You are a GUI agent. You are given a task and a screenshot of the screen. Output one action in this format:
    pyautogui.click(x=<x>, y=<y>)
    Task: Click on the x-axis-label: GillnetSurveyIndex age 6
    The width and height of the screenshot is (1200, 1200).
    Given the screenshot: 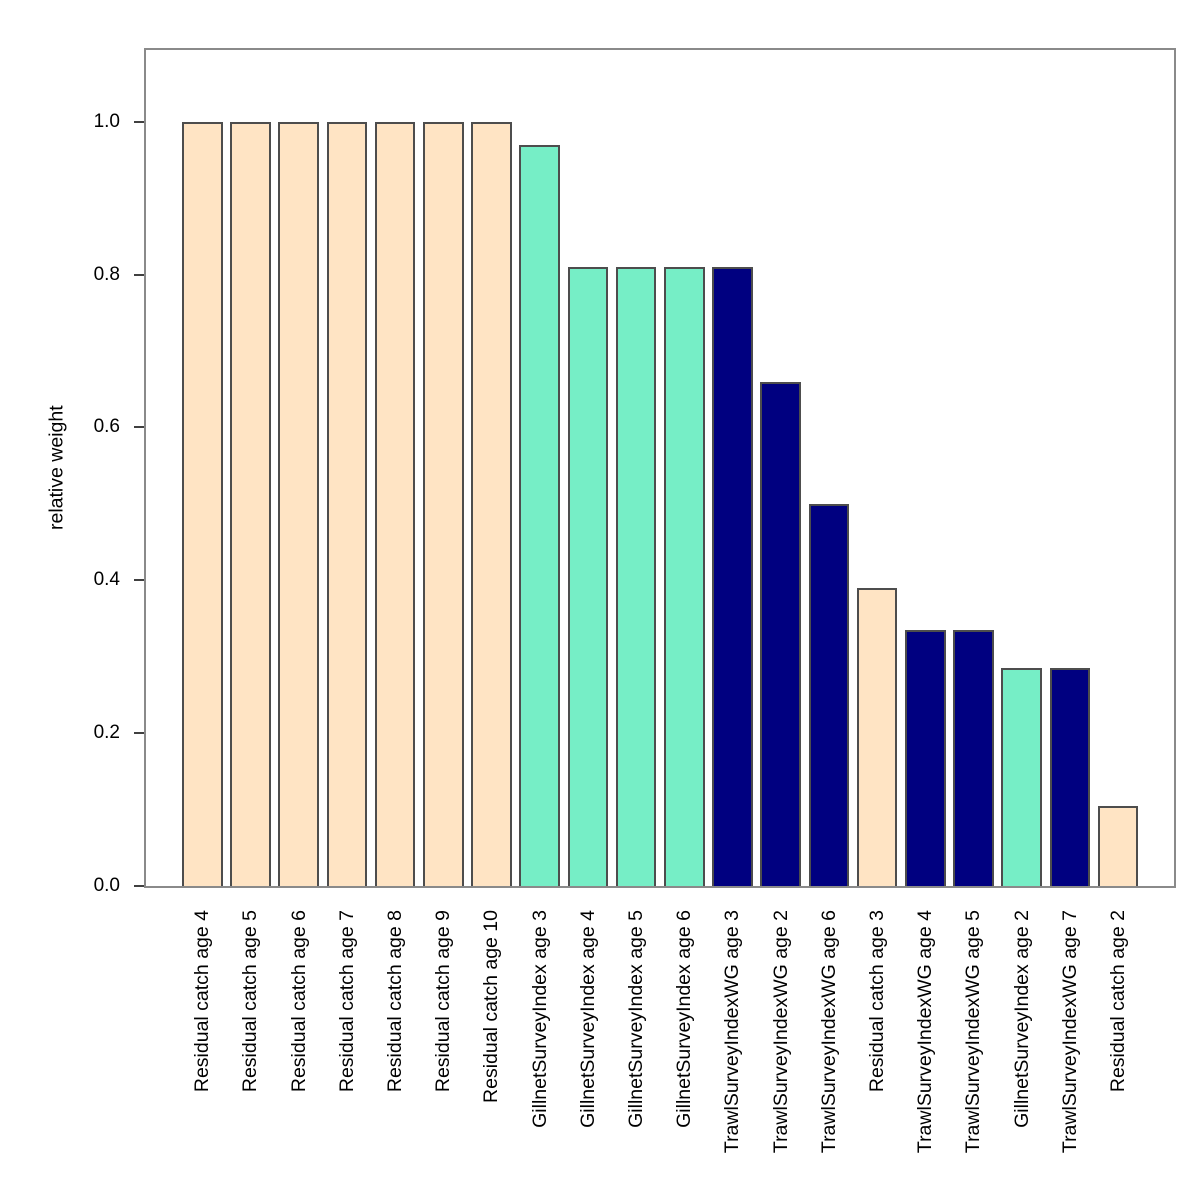 What is the action you would take?
    pyautogui.click(x=684, y=1019)
    